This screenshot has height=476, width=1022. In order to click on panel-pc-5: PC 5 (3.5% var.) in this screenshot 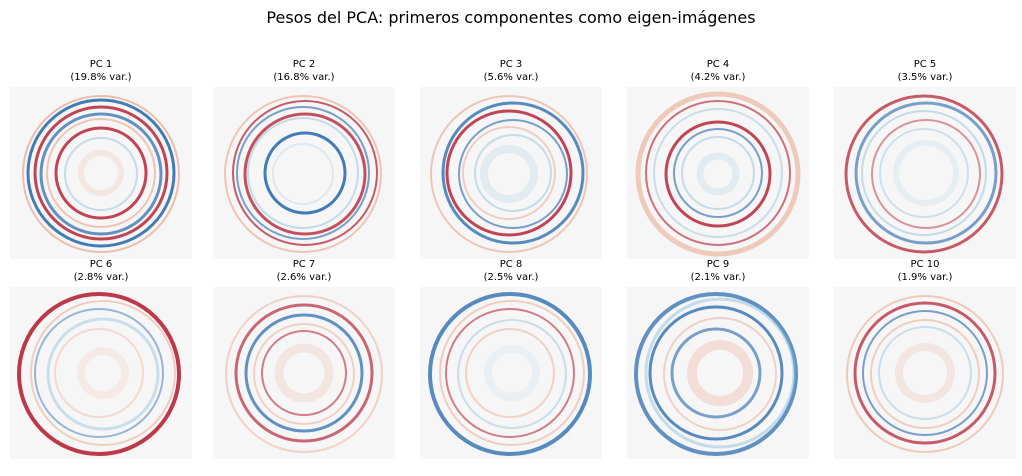, I will do `click(925, 167)`.